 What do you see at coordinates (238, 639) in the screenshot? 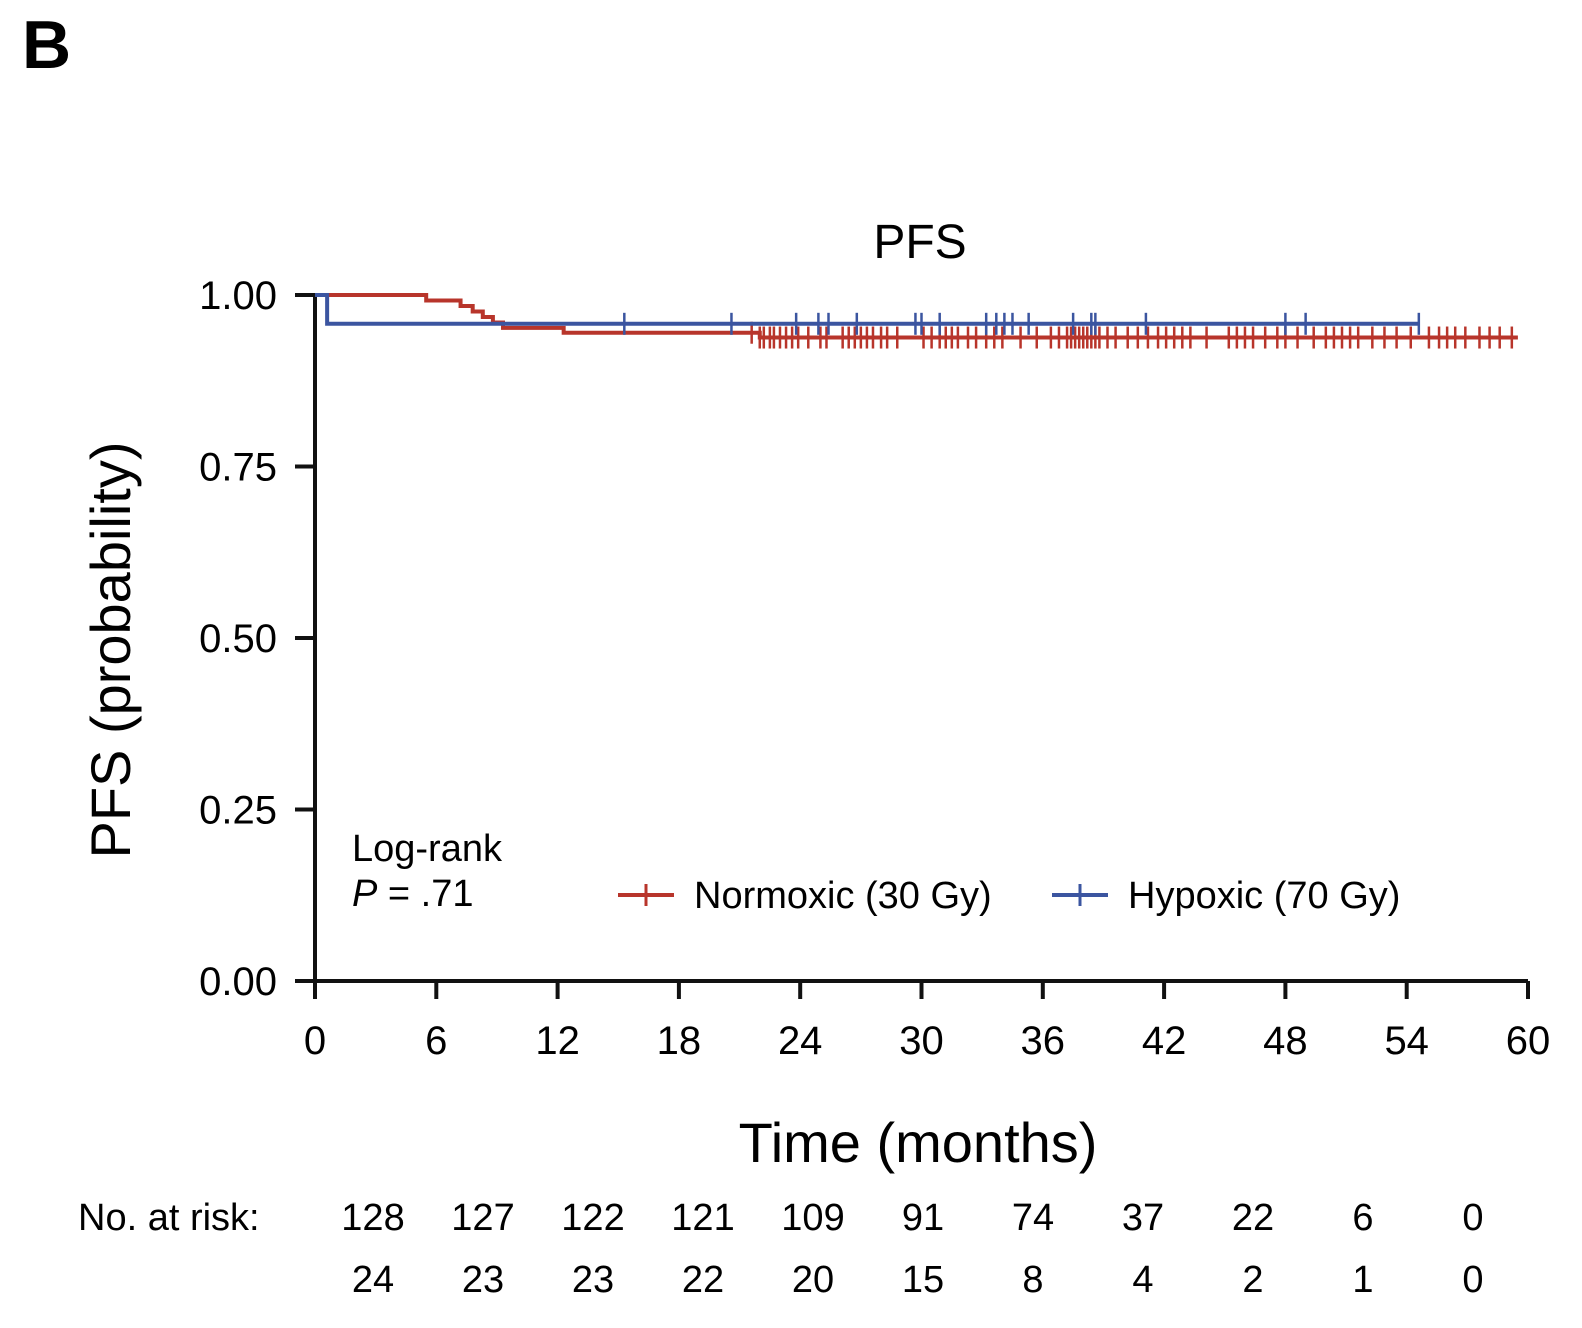
I see `y-tick-label: 0.50` at bounding box center [238, 639].